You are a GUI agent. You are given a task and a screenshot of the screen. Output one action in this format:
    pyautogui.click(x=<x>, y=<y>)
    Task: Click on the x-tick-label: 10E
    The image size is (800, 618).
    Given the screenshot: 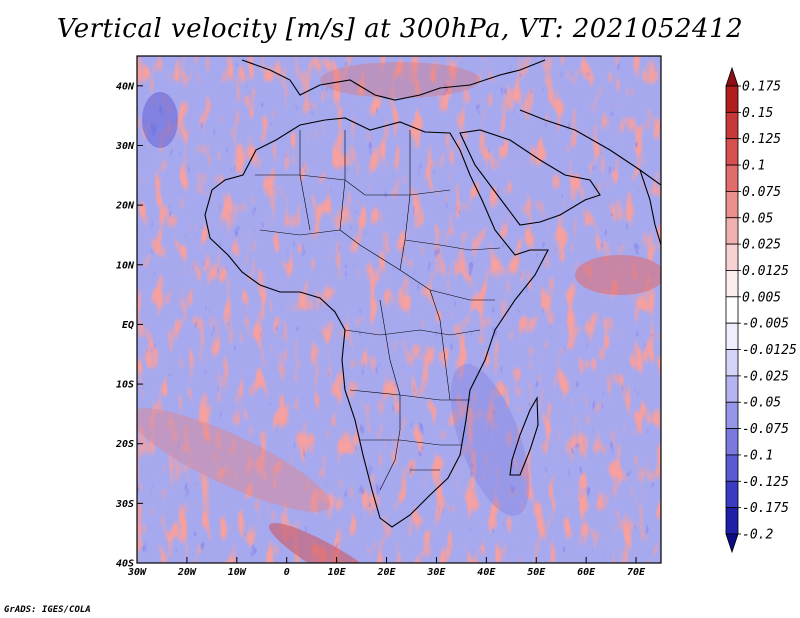 What is the action you would take?
    pyautogui.click(x=337, y=572)
    